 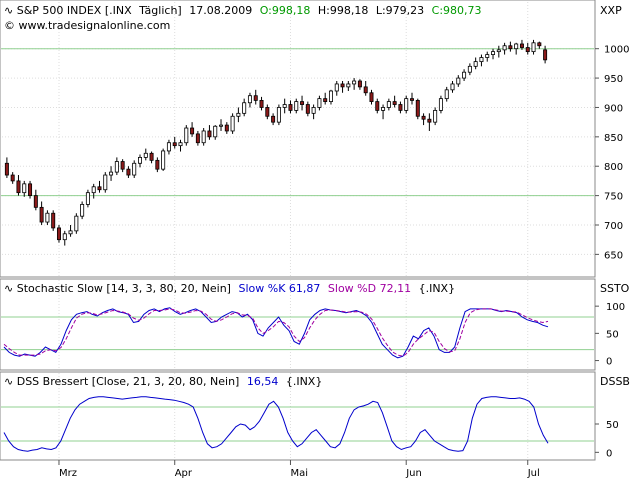 What do you see at coordinates (68, 473) in the screenshot?
I see `x-tick-label: Mrz` at bounding box center [68, 473].